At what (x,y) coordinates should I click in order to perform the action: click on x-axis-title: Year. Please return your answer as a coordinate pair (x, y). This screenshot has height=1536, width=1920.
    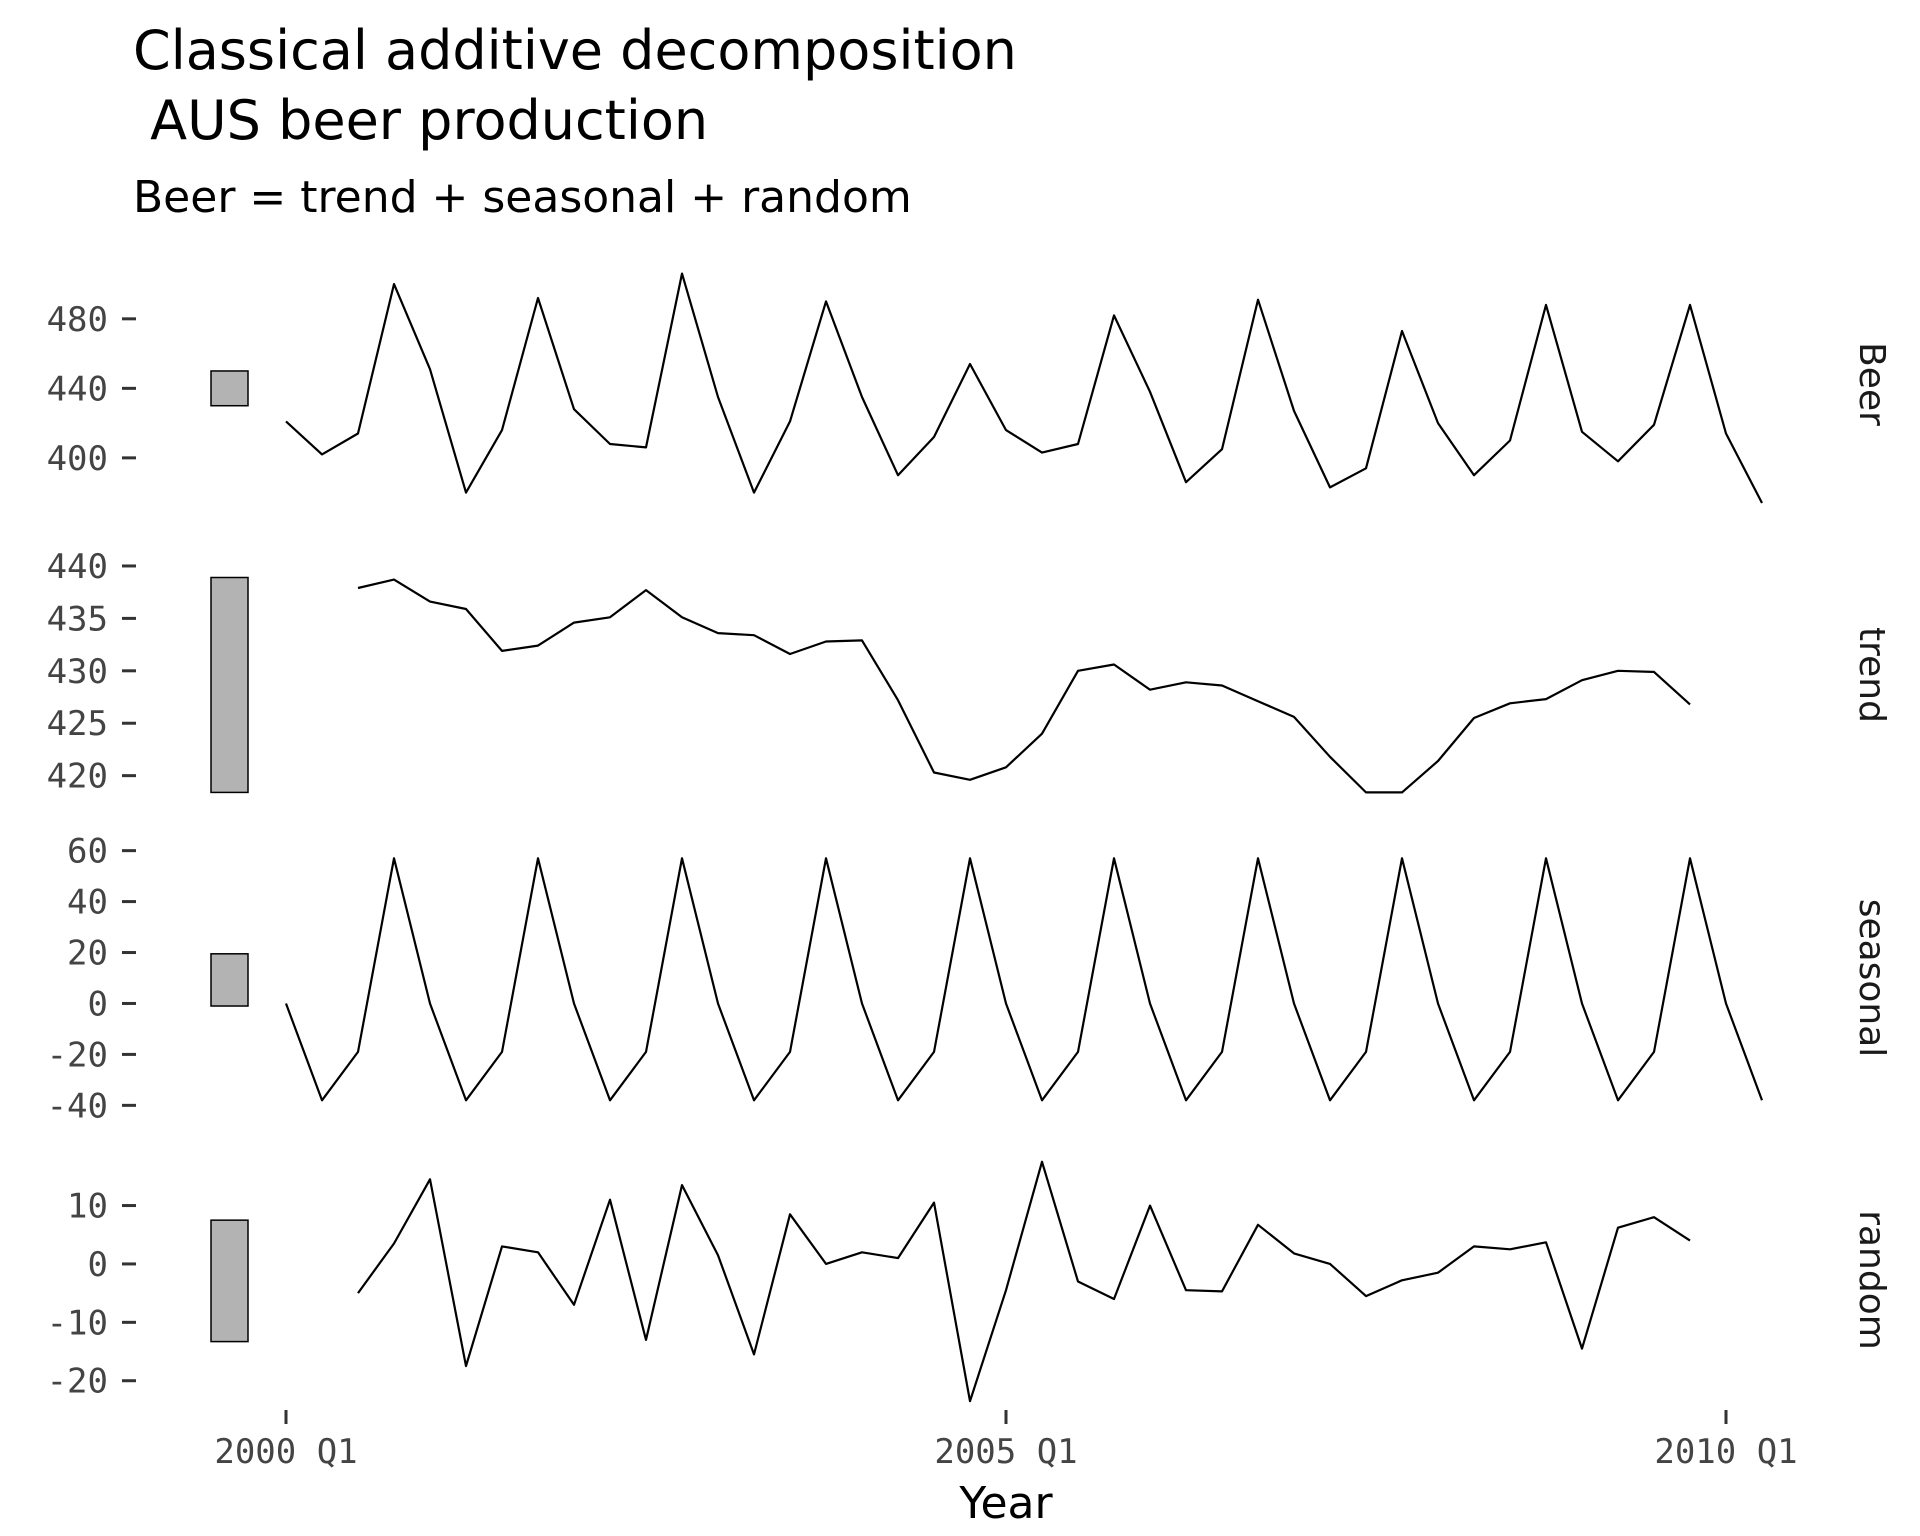
    Looking at the image, I should click on (1005, 1503).